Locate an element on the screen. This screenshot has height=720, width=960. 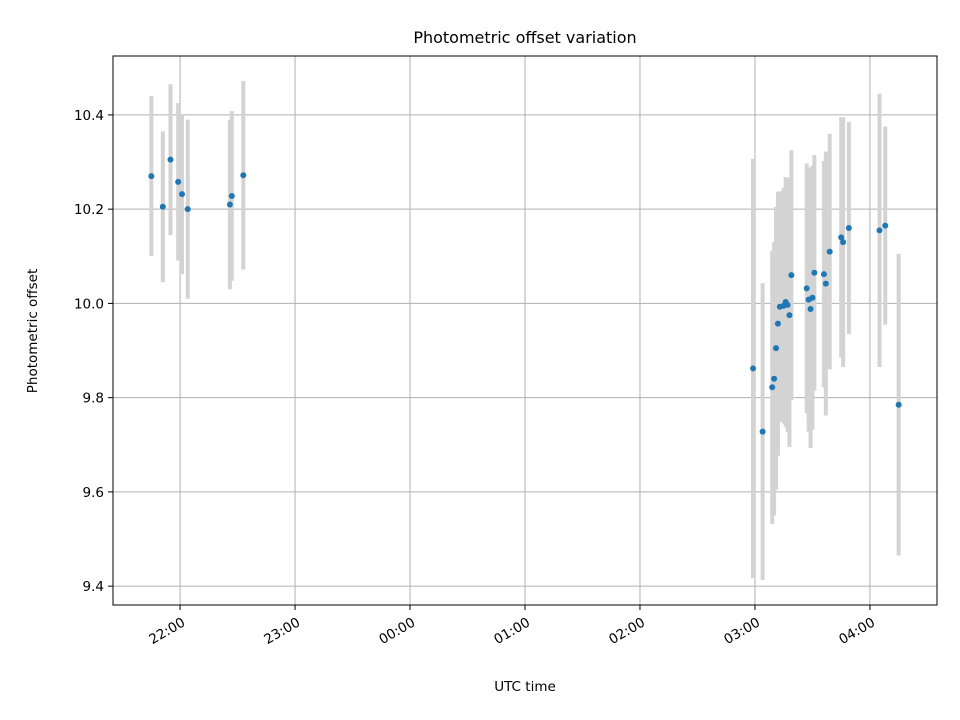
x-tick-label: 22:00 is located at coordinates (167, 631).